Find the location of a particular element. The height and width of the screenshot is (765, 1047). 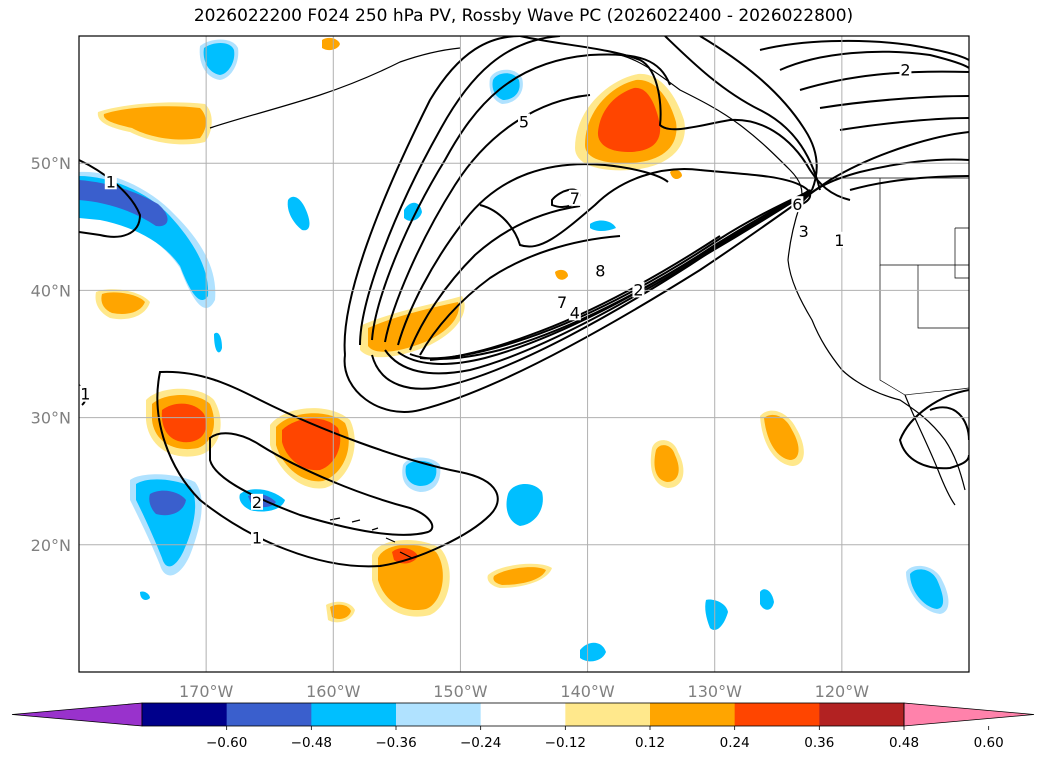

lon-tick-label: 150°W is located at coordinates (460, 691).